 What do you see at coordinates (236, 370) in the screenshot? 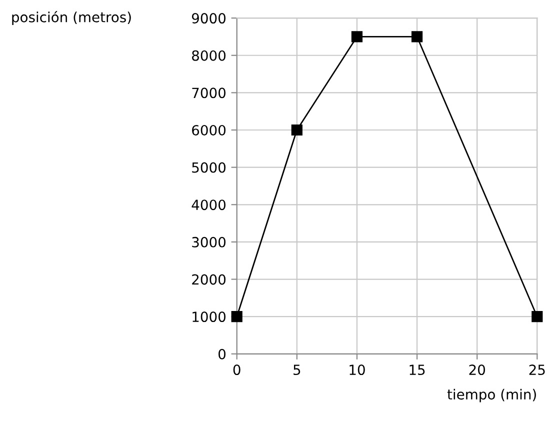
I see `x-tick-label: 0` at bounding box center [236, 370].